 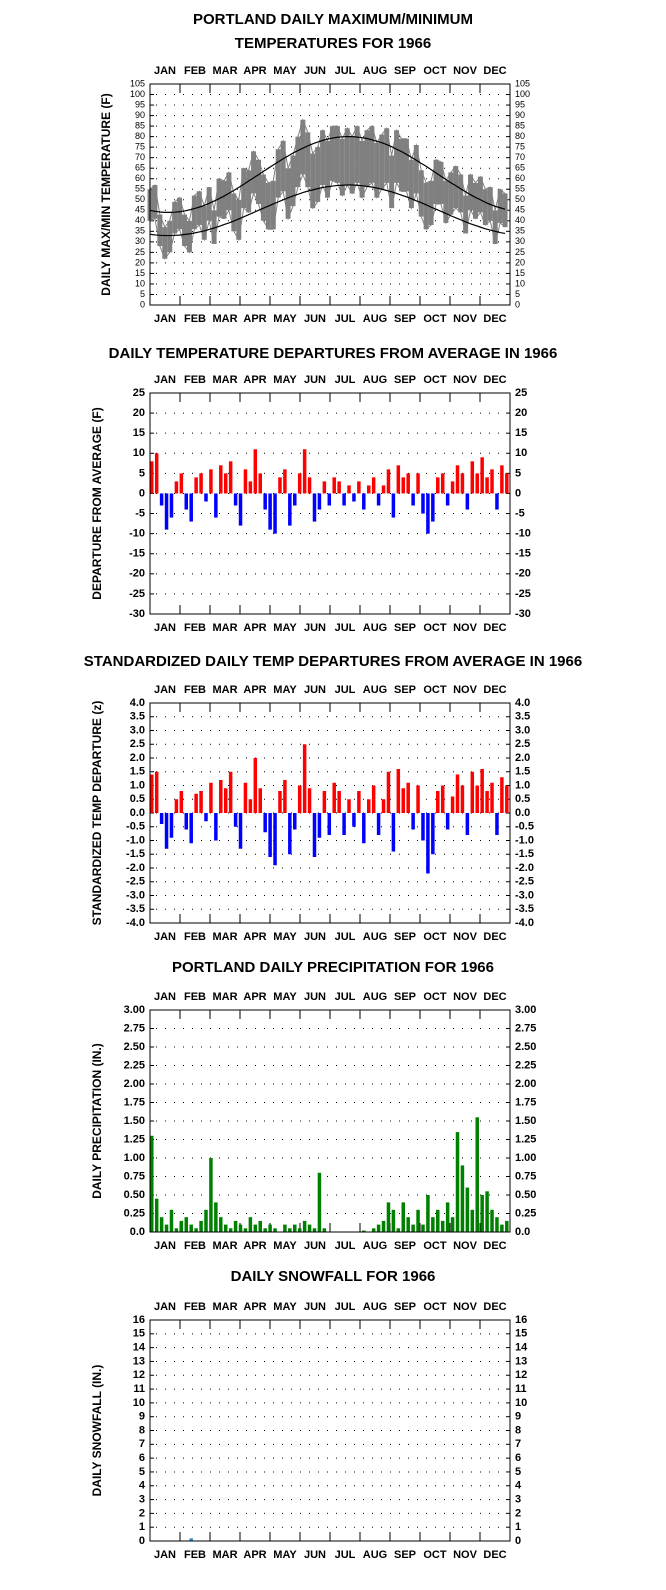 What do you see at coordinates (465, 628) in the screenshot?
I see `month-label-bottom: NOV` at bounding box center [465, 628].